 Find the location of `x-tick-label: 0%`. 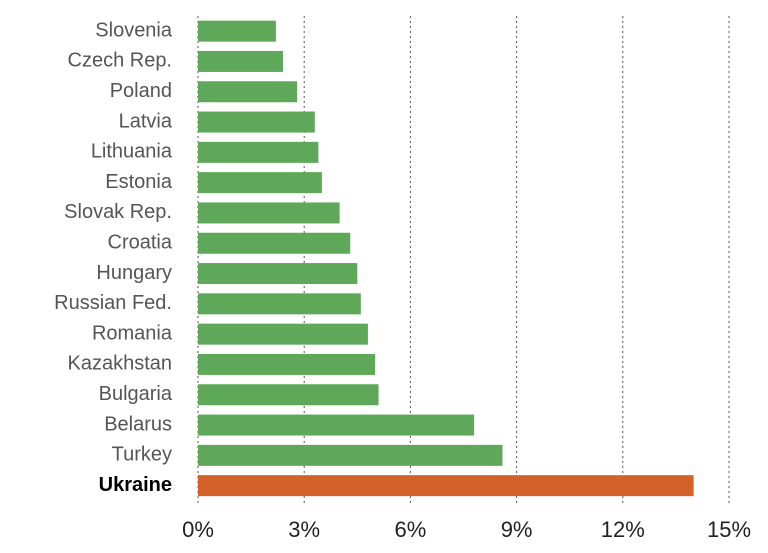

x-tick-label: 0% is located at coordinates (198, 529).